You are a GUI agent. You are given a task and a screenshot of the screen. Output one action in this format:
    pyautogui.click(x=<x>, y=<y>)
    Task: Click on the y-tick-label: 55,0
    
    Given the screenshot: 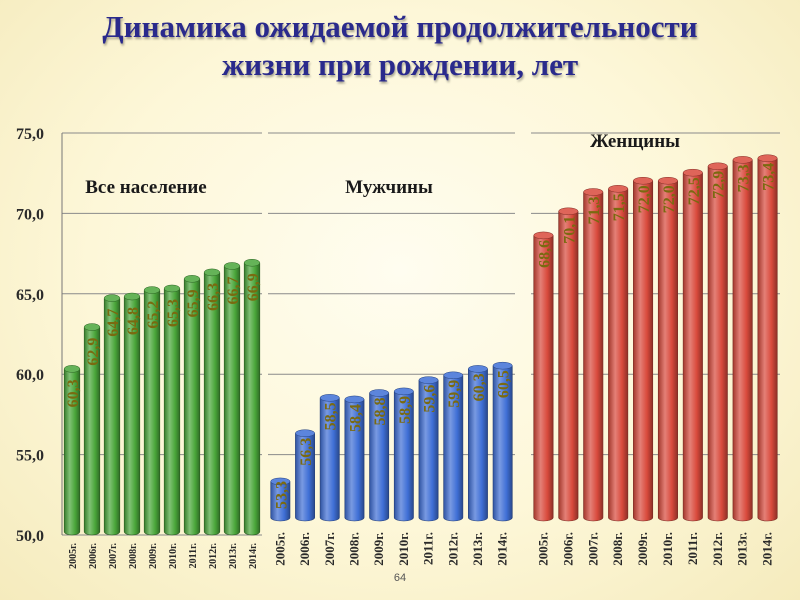 What is the action you would take?
    pyautogui.click(x=30, y=456)
    